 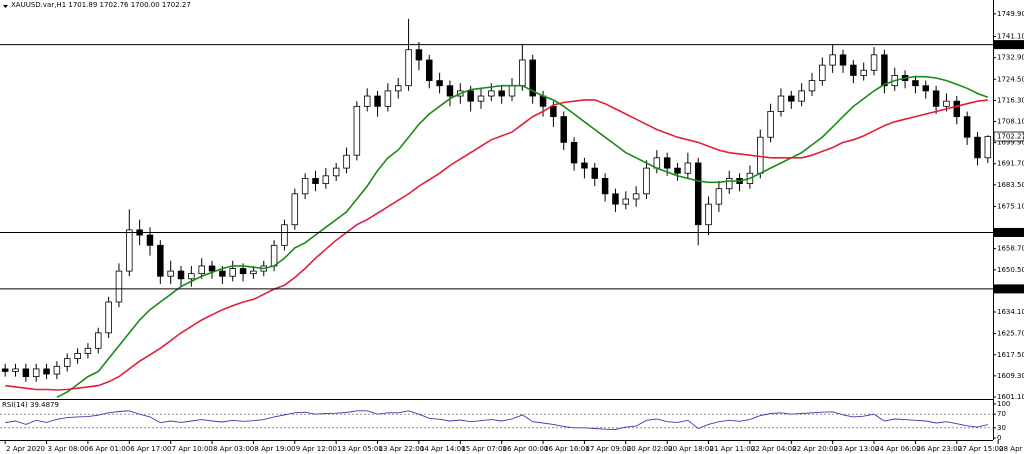 What do you see at coordinates (233, 449) in the screenshot?
I see `x-tick-label: 8 Apr 03:00` at bounding box center [233, 449].